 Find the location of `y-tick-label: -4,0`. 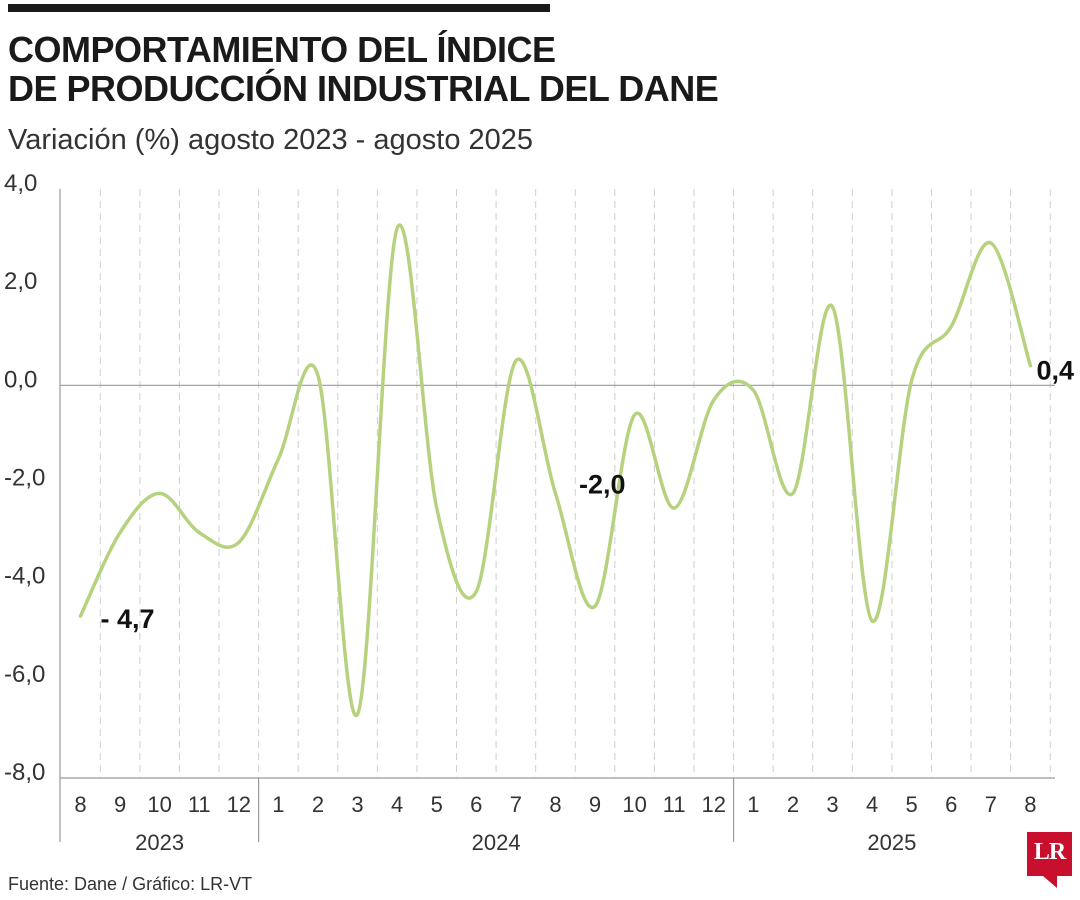

y-tick-label: -4,0 is located at coordinates (24, 576).